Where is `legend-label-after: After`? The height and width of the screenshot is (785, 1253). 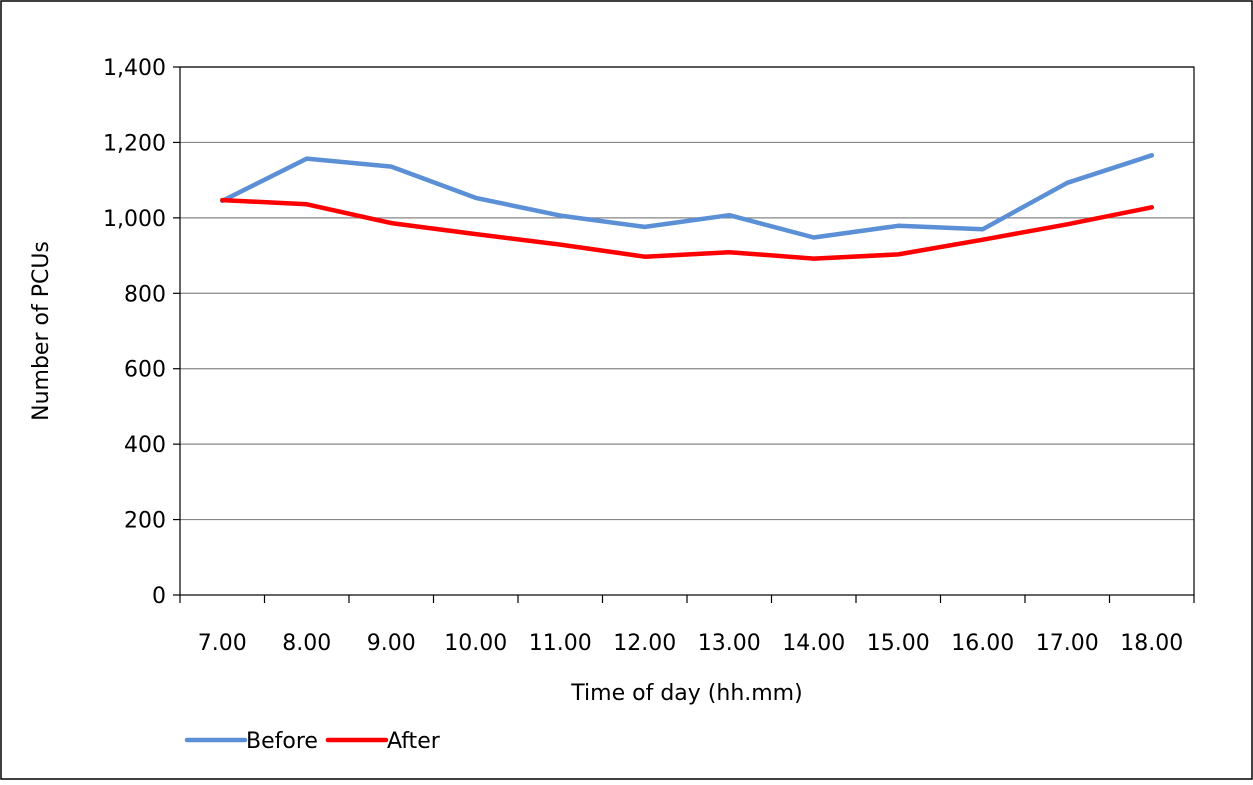 legend-label-after: After is located at coordinates (414, 741).